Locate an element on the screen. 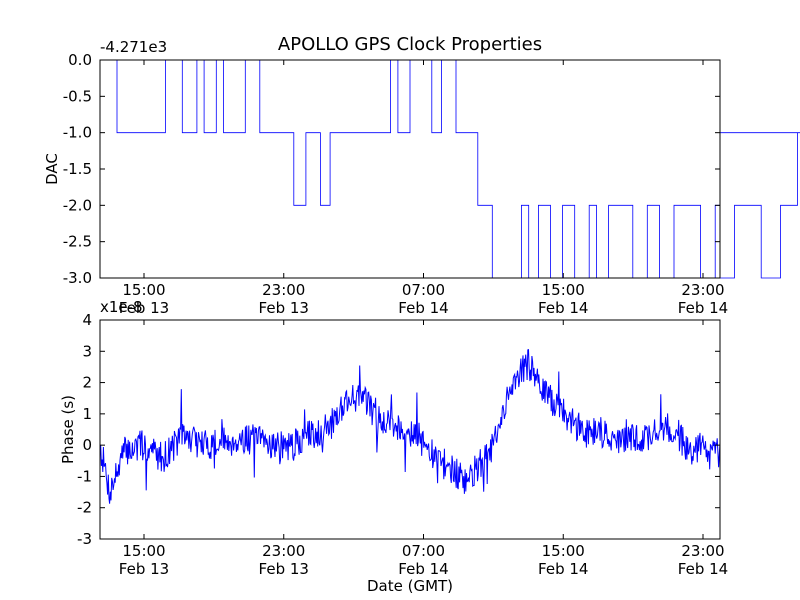 Image resolution: width=800 pixels, height=600 pixels. y-tick-label: -2 is located at coordinates (84, 508).